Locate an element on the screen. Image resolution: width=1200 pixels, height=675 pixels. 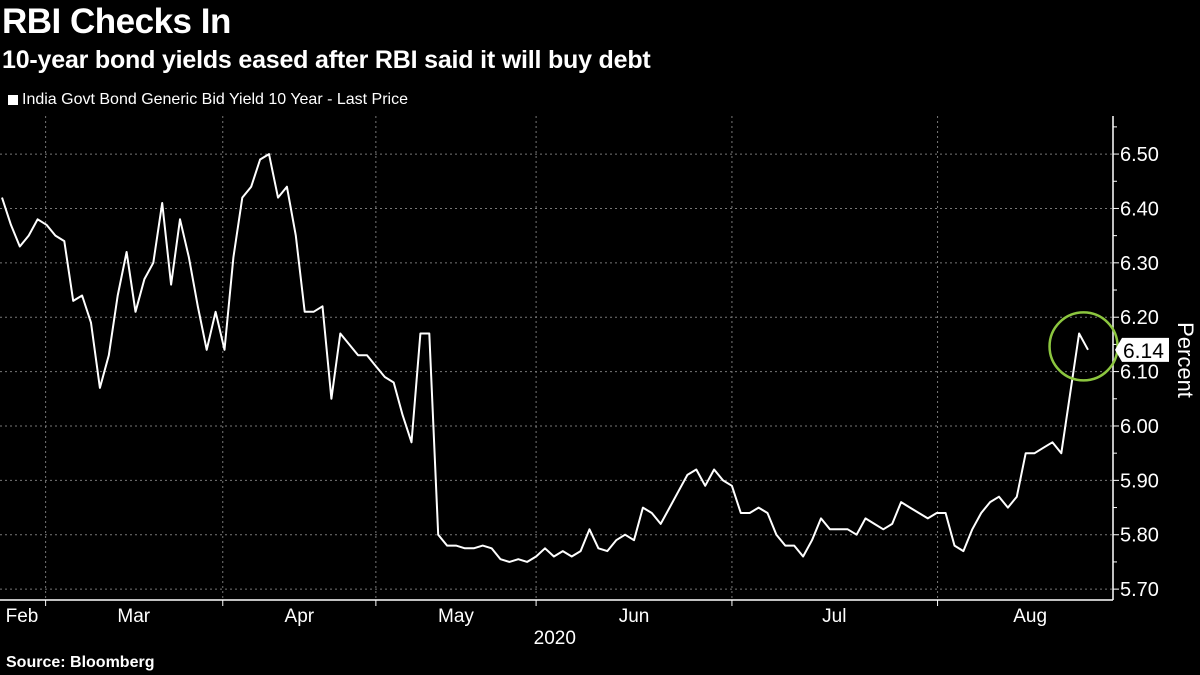
x-tick-label: Jul is located at coordinates (834, 616).